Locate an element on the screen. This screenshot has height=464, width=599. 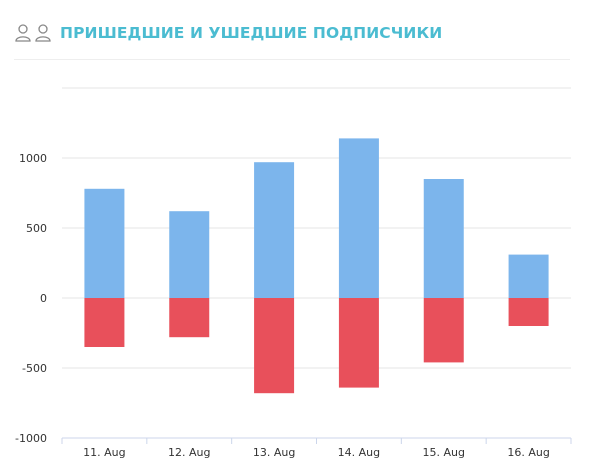
x-tick-label: 16. Aug is located at coordinates (528, 452).